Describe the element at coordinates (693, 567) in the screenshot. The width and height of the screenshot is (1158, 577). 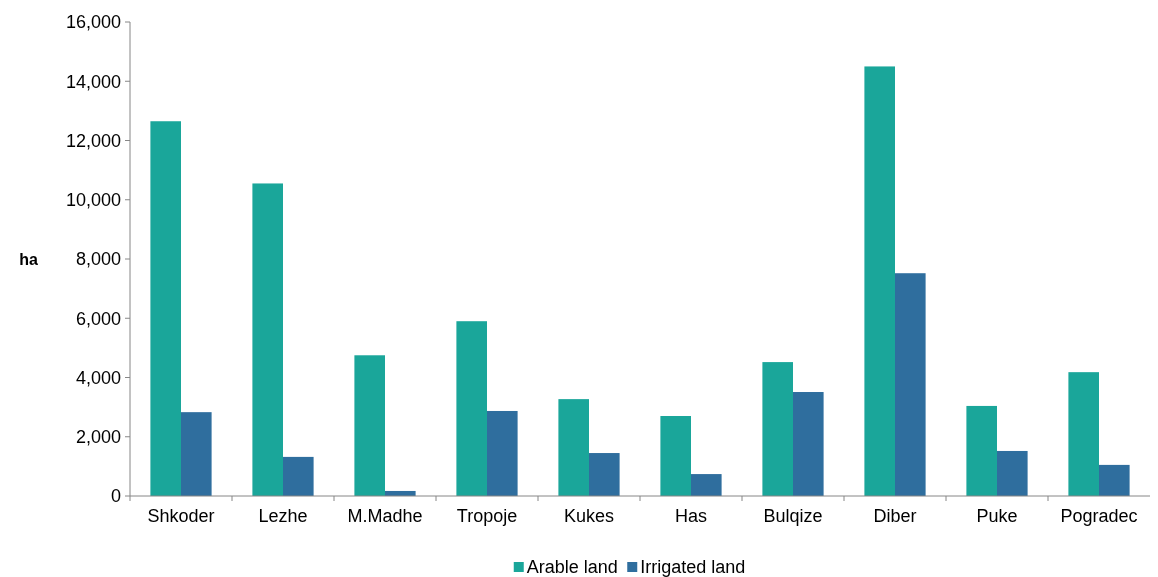
I see `legend-label: Irrigated land` at that location.